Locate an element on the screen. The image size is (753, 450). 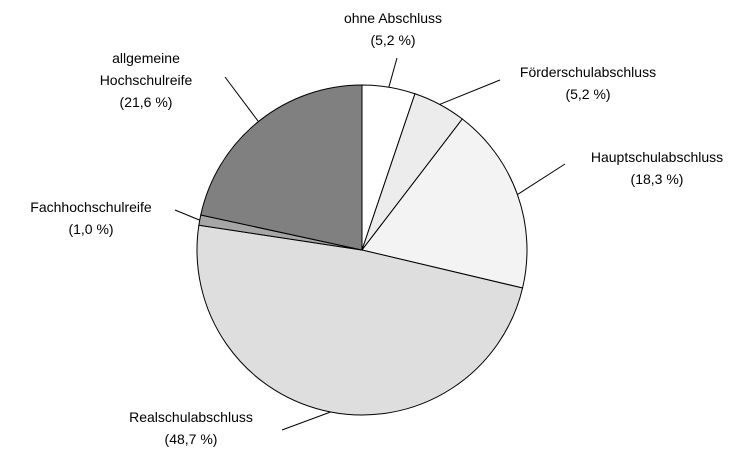
slice-name: Realschulabschluss is located at coordinates (191, 417).